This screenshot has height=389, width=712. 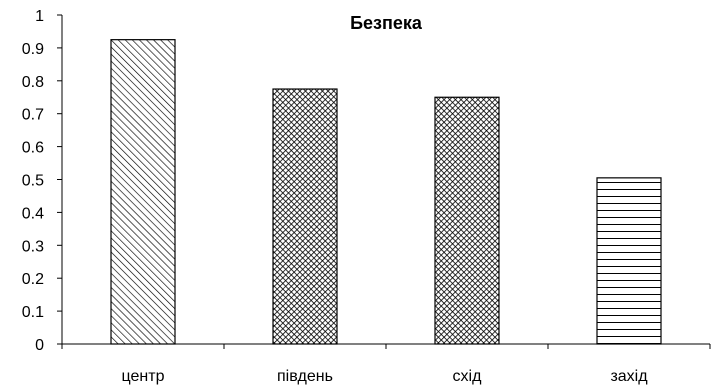 What do you see at coordinates (305, 376) in the screenshot?
I see `category-label: південь` at bounding box center [305, 376].